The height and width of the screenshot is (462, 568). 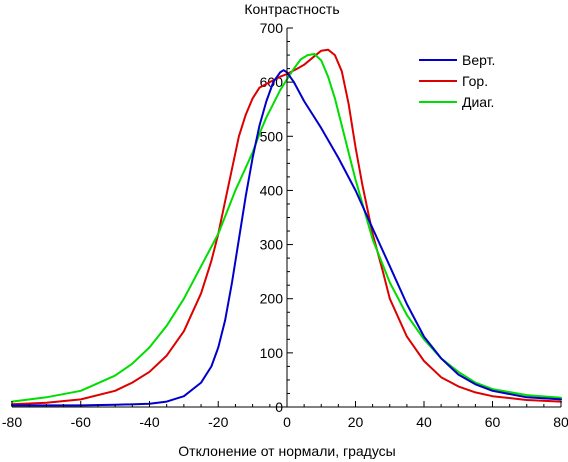 I want to click on legend-label: Верт., so click(x=478, y=60).